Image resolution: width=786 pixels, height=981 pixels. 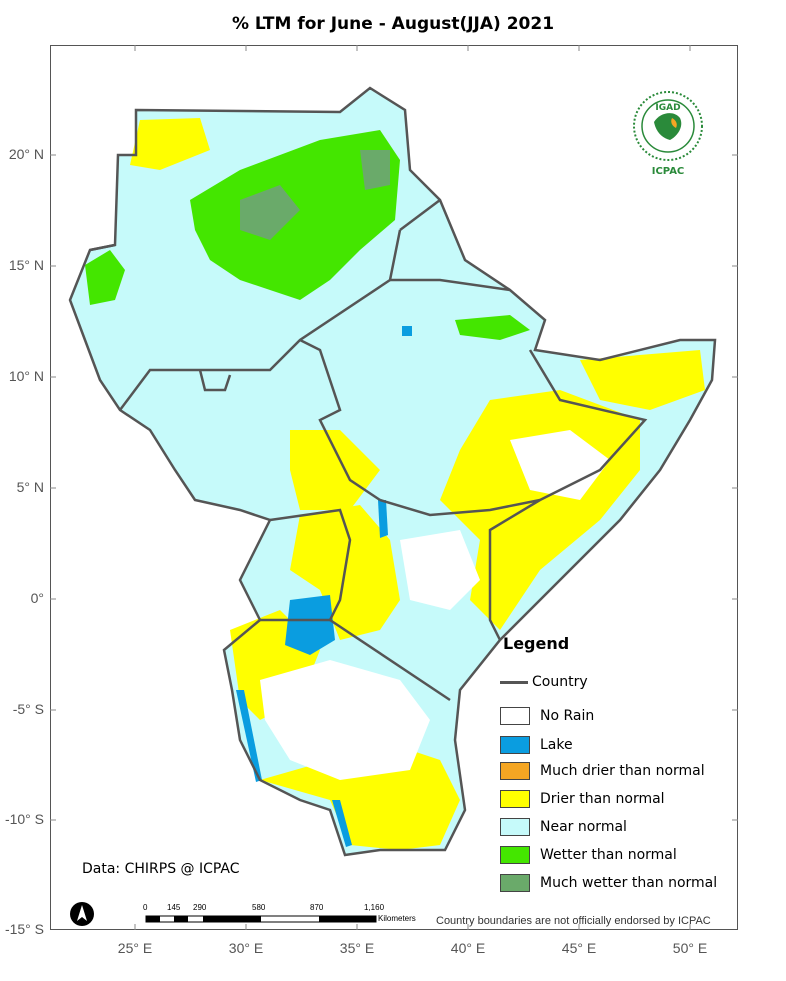 What do you see at coordinates (560, 465) in the screenshot?
I see `region-no-rain-east` at bounding box center [560, 465].